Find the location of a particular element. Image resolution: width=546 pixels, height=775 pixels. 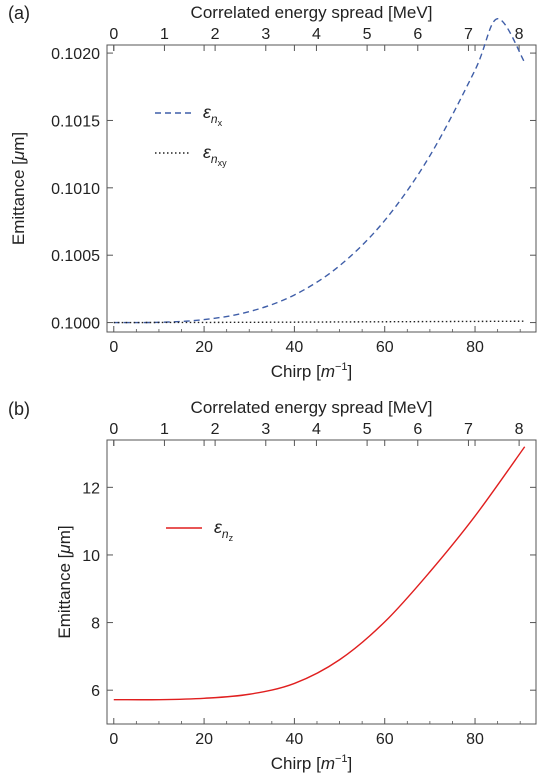

y-tick-label: 0.1015 is located at coordinates (75, 121).